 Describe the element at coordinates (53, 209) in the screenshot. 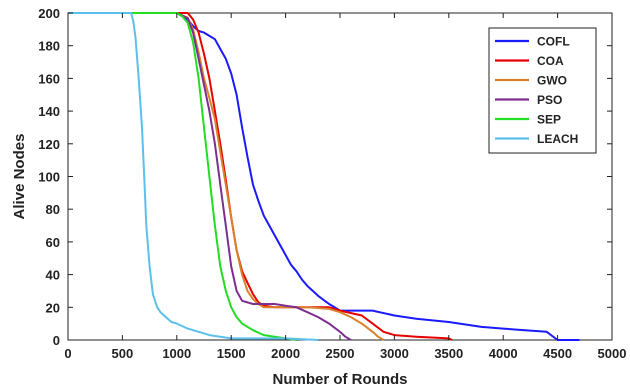

I see `y-tick-label: 80` at that location.